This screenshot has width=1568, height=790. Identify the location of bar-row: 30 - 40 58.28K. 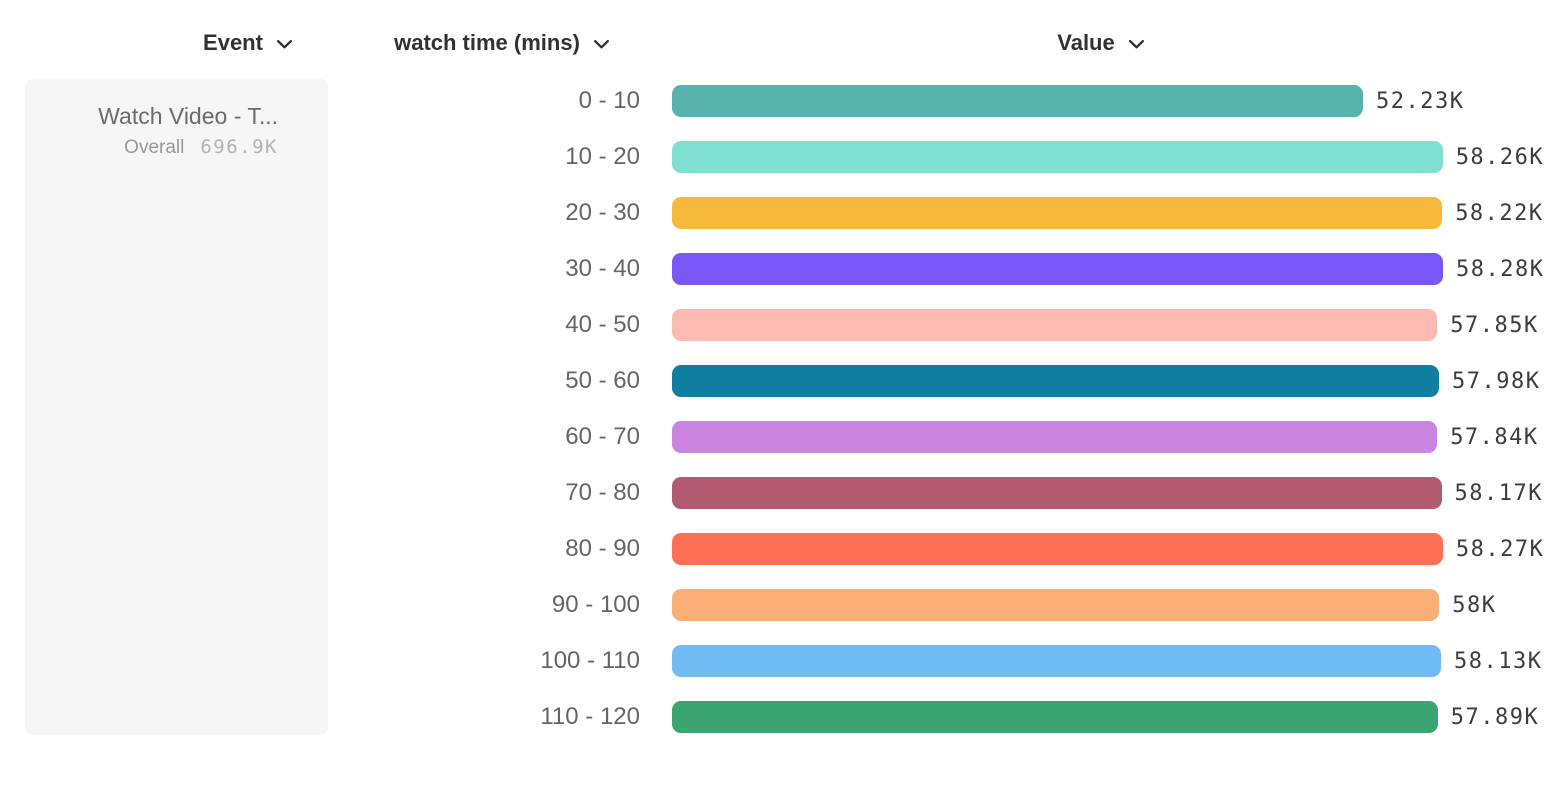
(954, 269).